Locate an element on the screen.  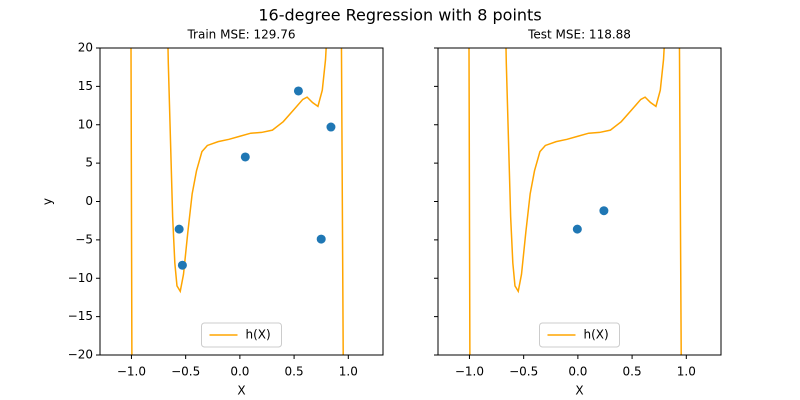
y-tick-label: 15 is located at coordinates (85, 86).